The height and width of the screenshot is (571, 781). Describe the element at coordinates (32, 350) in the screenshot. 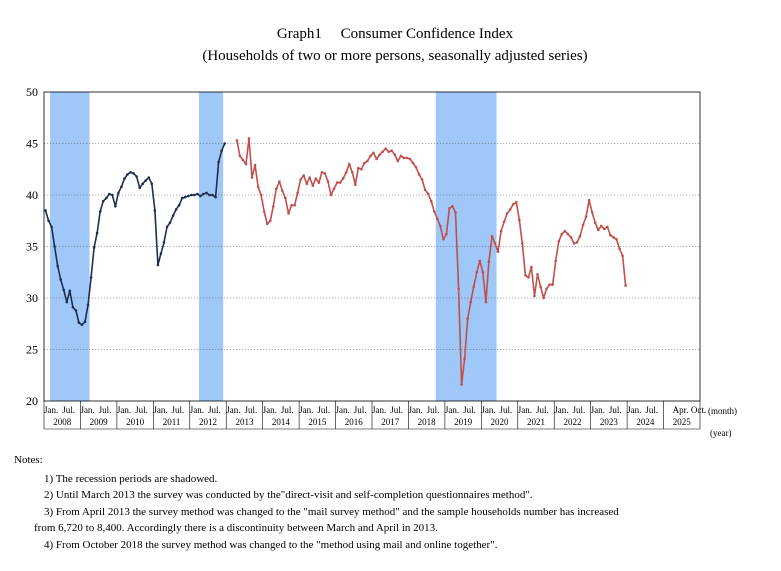

I see `y-tick-25: 25` at that location.